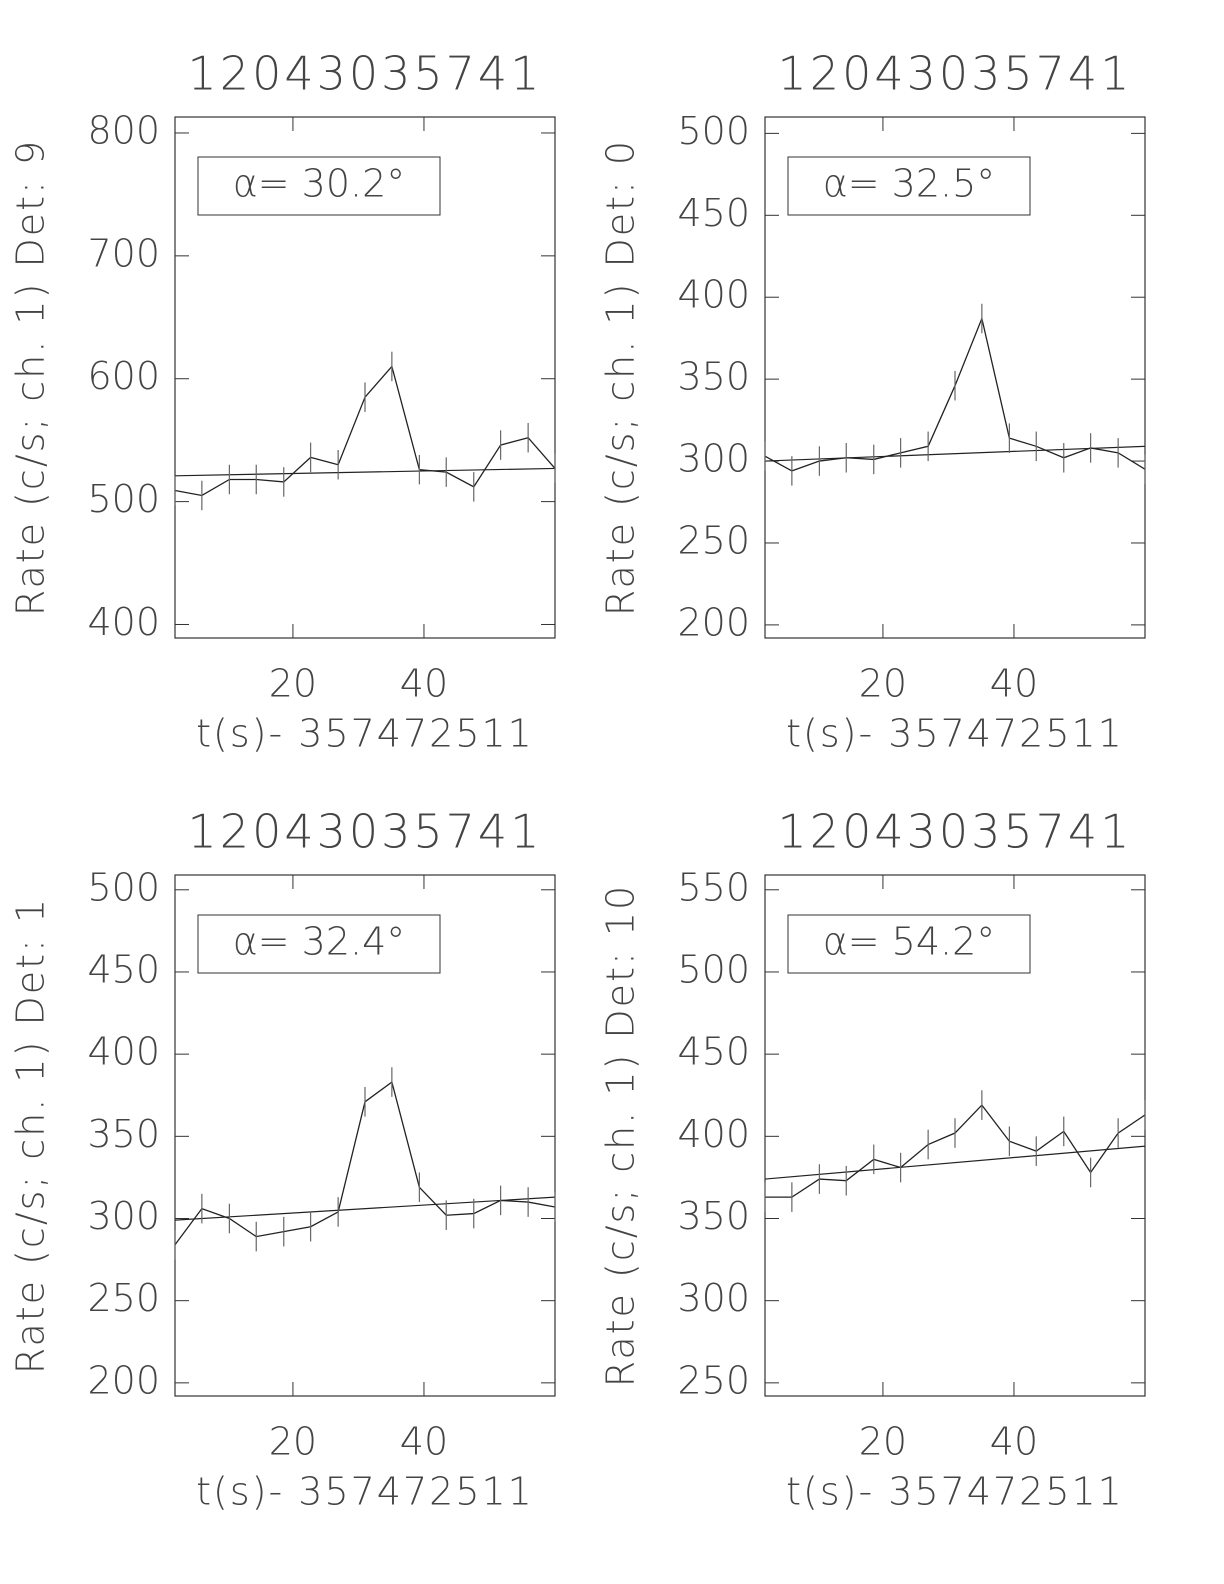 This screenshot has width=1224, height=1584. I want to click on annotation: α= 30.2°, so click(319, 184).